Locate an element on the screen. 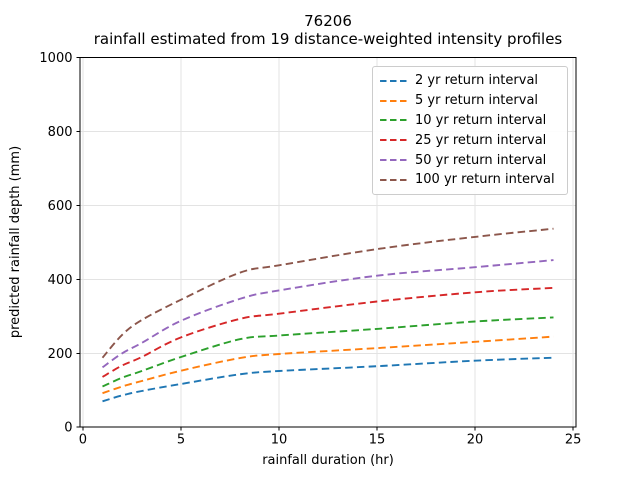  x-tick-label-25: 25 is located at coordinates (573, 440).